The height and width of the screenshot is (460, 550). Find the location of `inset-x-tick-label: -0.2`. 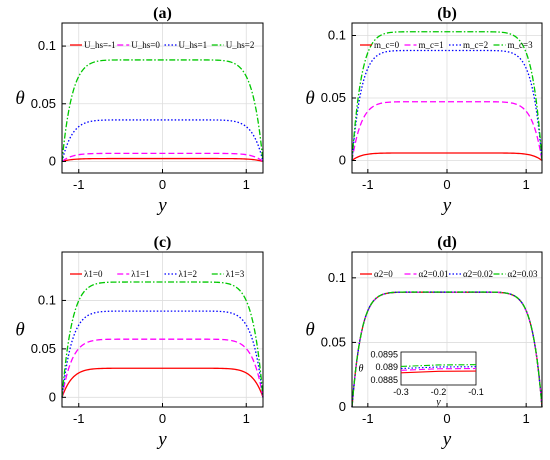

inset-x-tick-label: -0.2 is located at coordinates (439, 392).